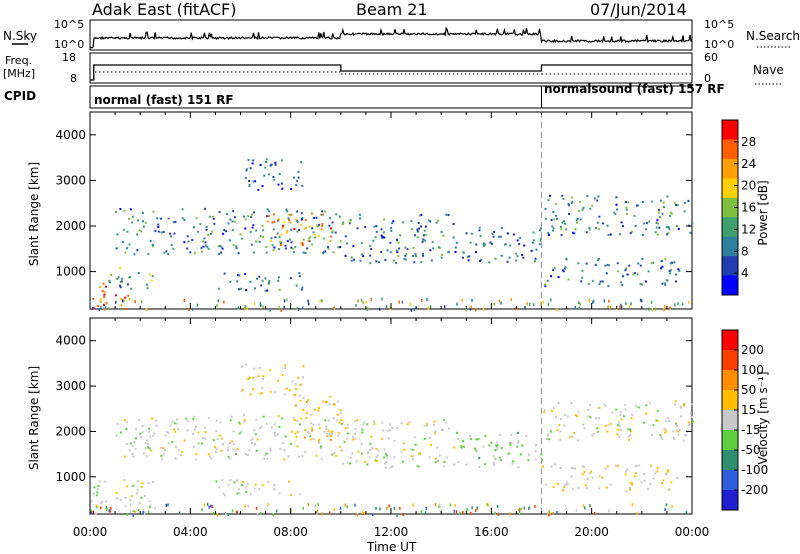 This screenshot has width=800, height=554. I want to click on colorbar-tick-label: 4, so click(745, 273).